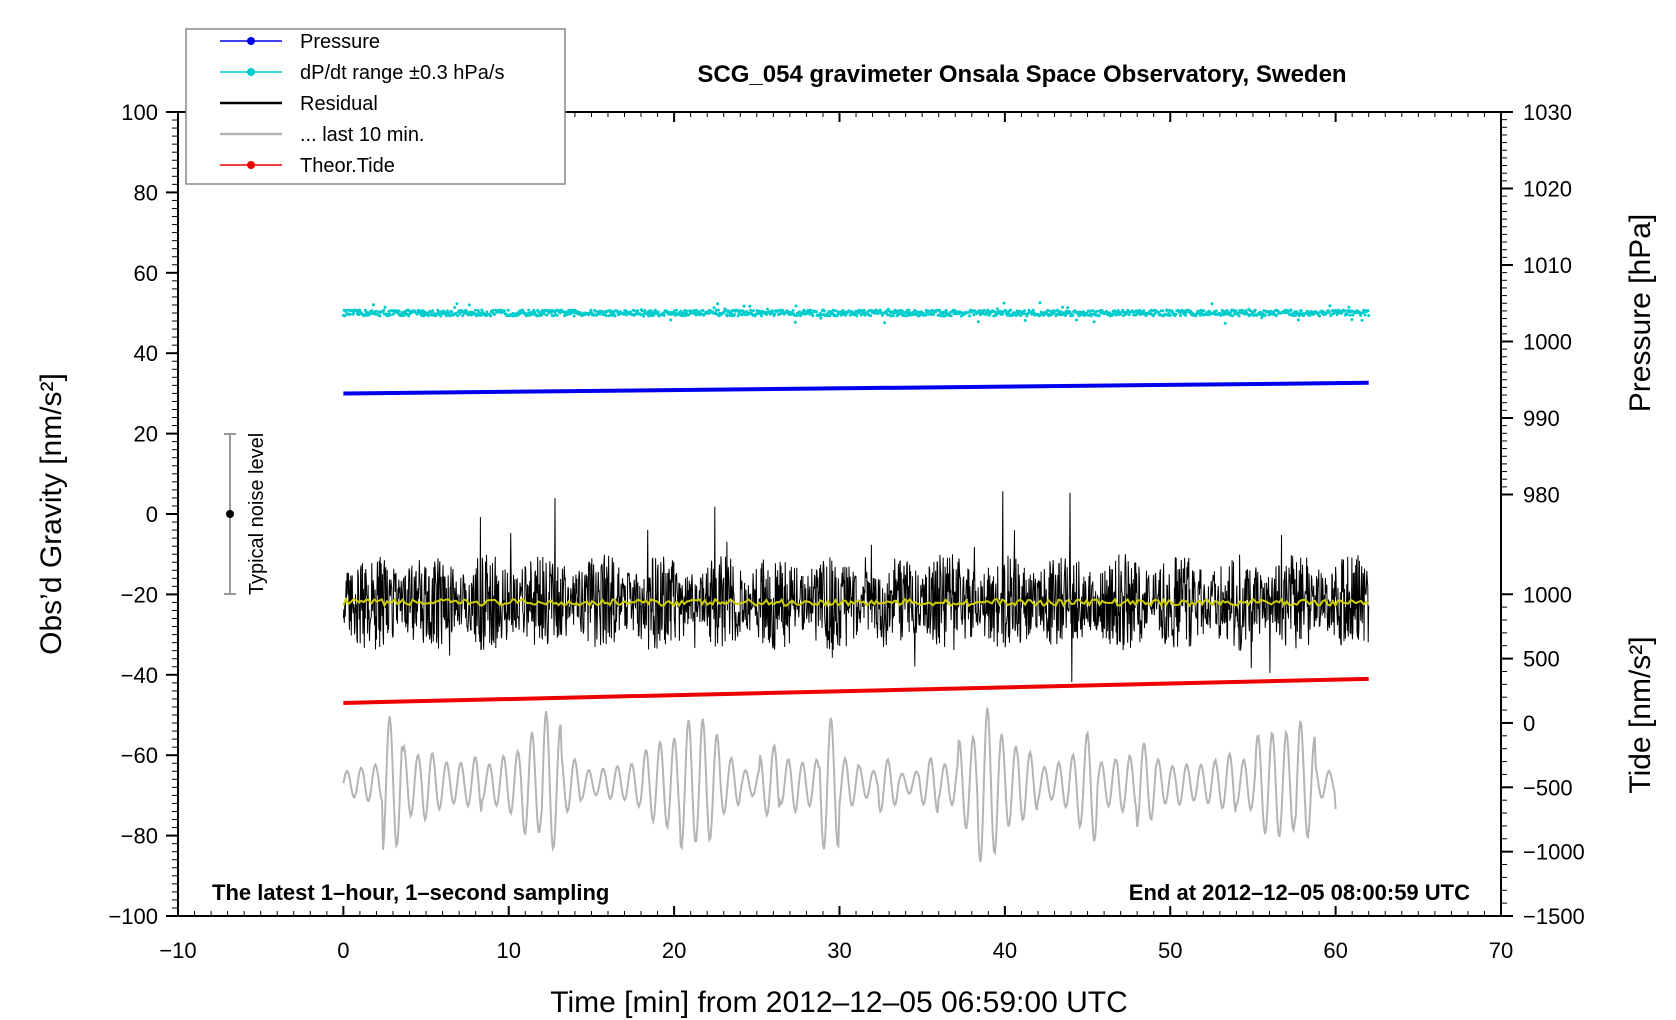 This screenshot has width=1676, height=1020. What do you see at coordinates (1335, 950) in the screenshot?
I see `x-tick-label: 60` at bounding box center [1335, 950].